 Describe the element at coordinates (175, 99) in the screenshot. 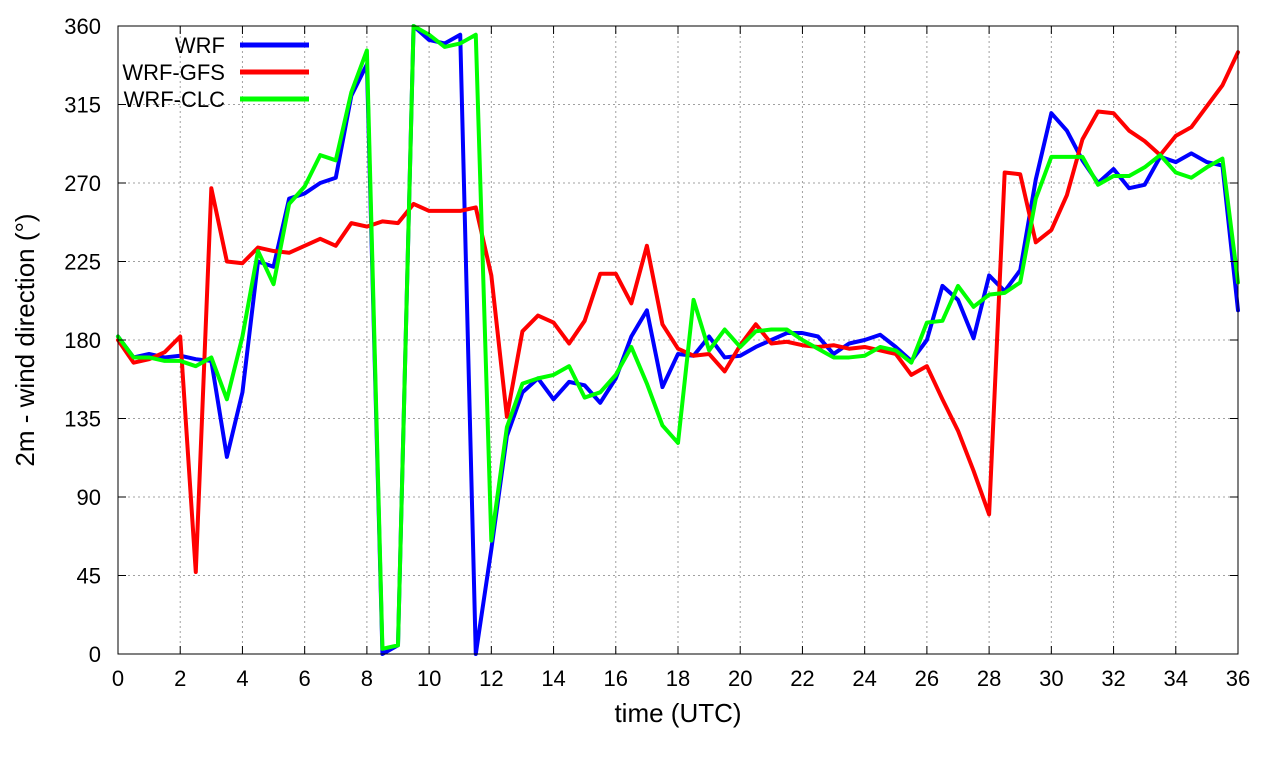

I see `legend-label: WRF-CLC` at that location.